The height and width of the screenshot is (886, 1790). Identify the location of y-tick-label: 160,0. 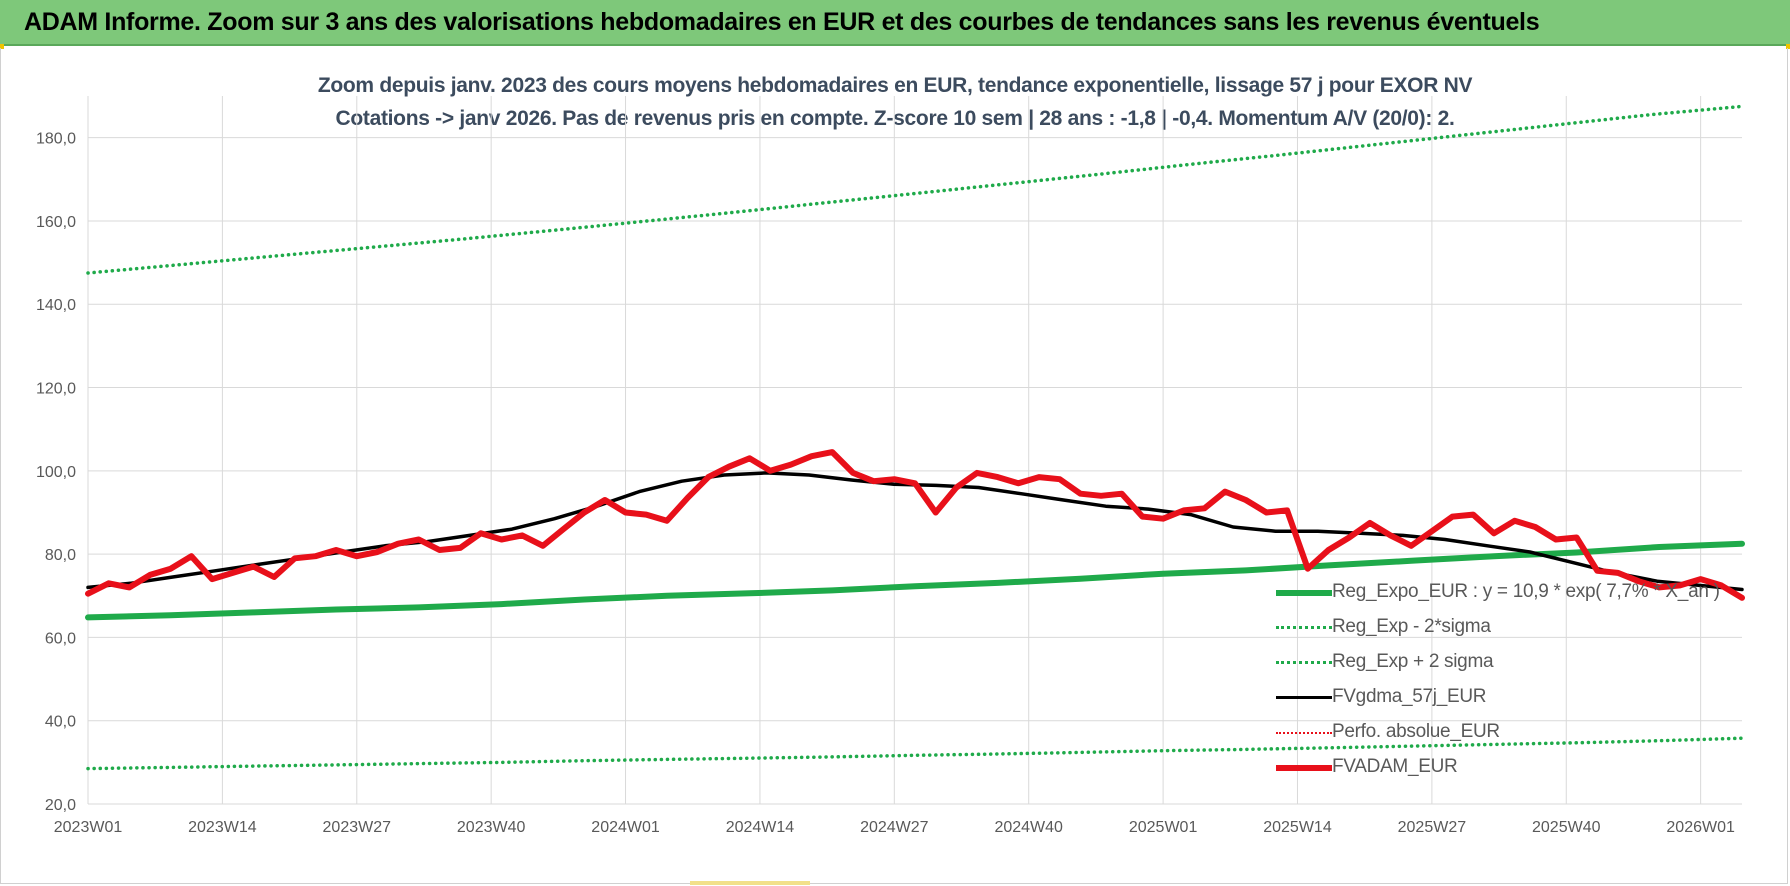
(56, 222).